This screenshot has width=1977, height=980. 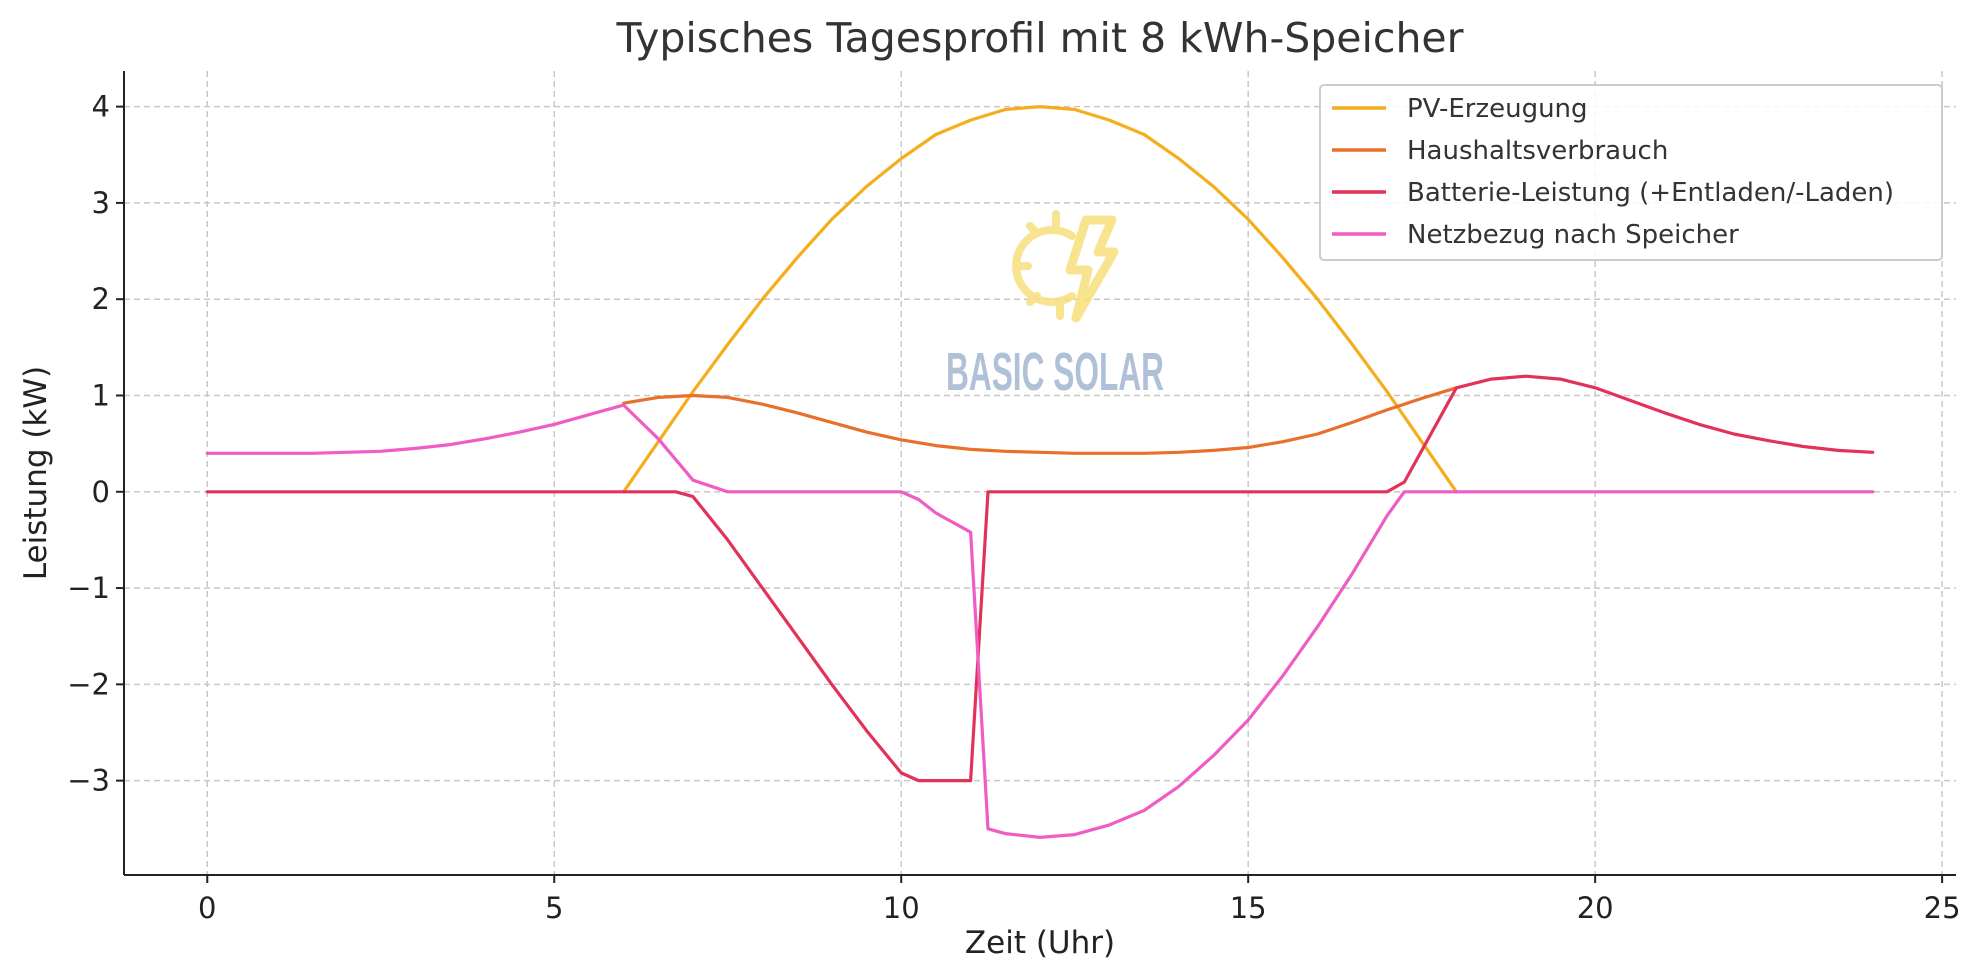 I want to click on y-tick-label: 2, so click(x=101, y=299).